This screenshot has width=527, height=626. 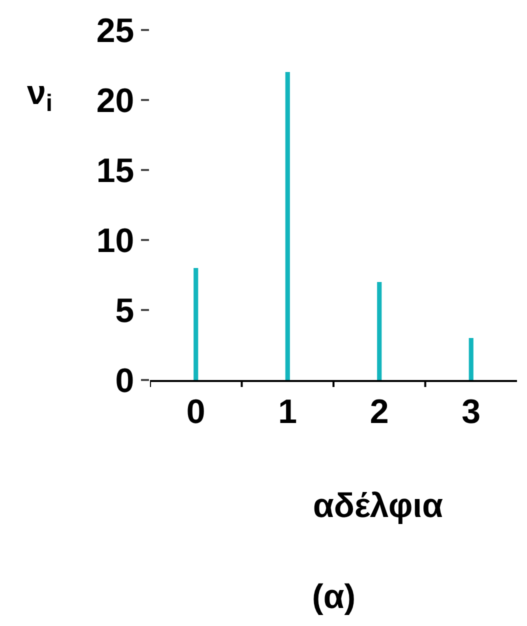 I want to click on x-axis-title: αδέλφια, so click(x=378, y=506).